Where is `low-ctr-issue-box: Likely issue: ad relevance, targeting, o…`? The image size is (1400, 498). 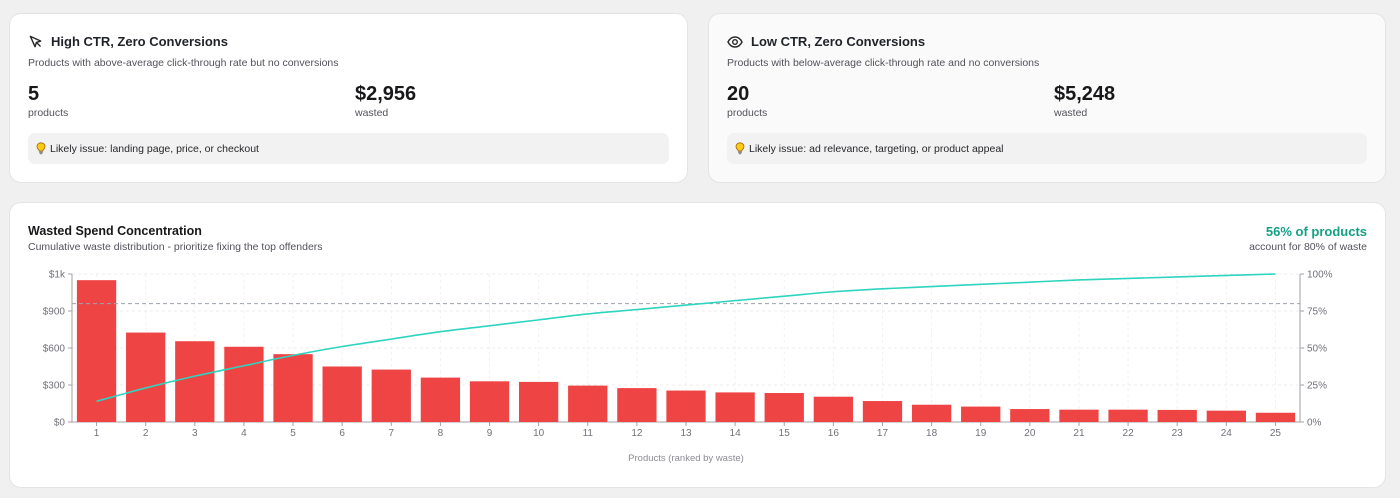
low-ctr-issue-box: Likely issue: ad relevance, targeting, o… is located at coordinates (1047, 148).